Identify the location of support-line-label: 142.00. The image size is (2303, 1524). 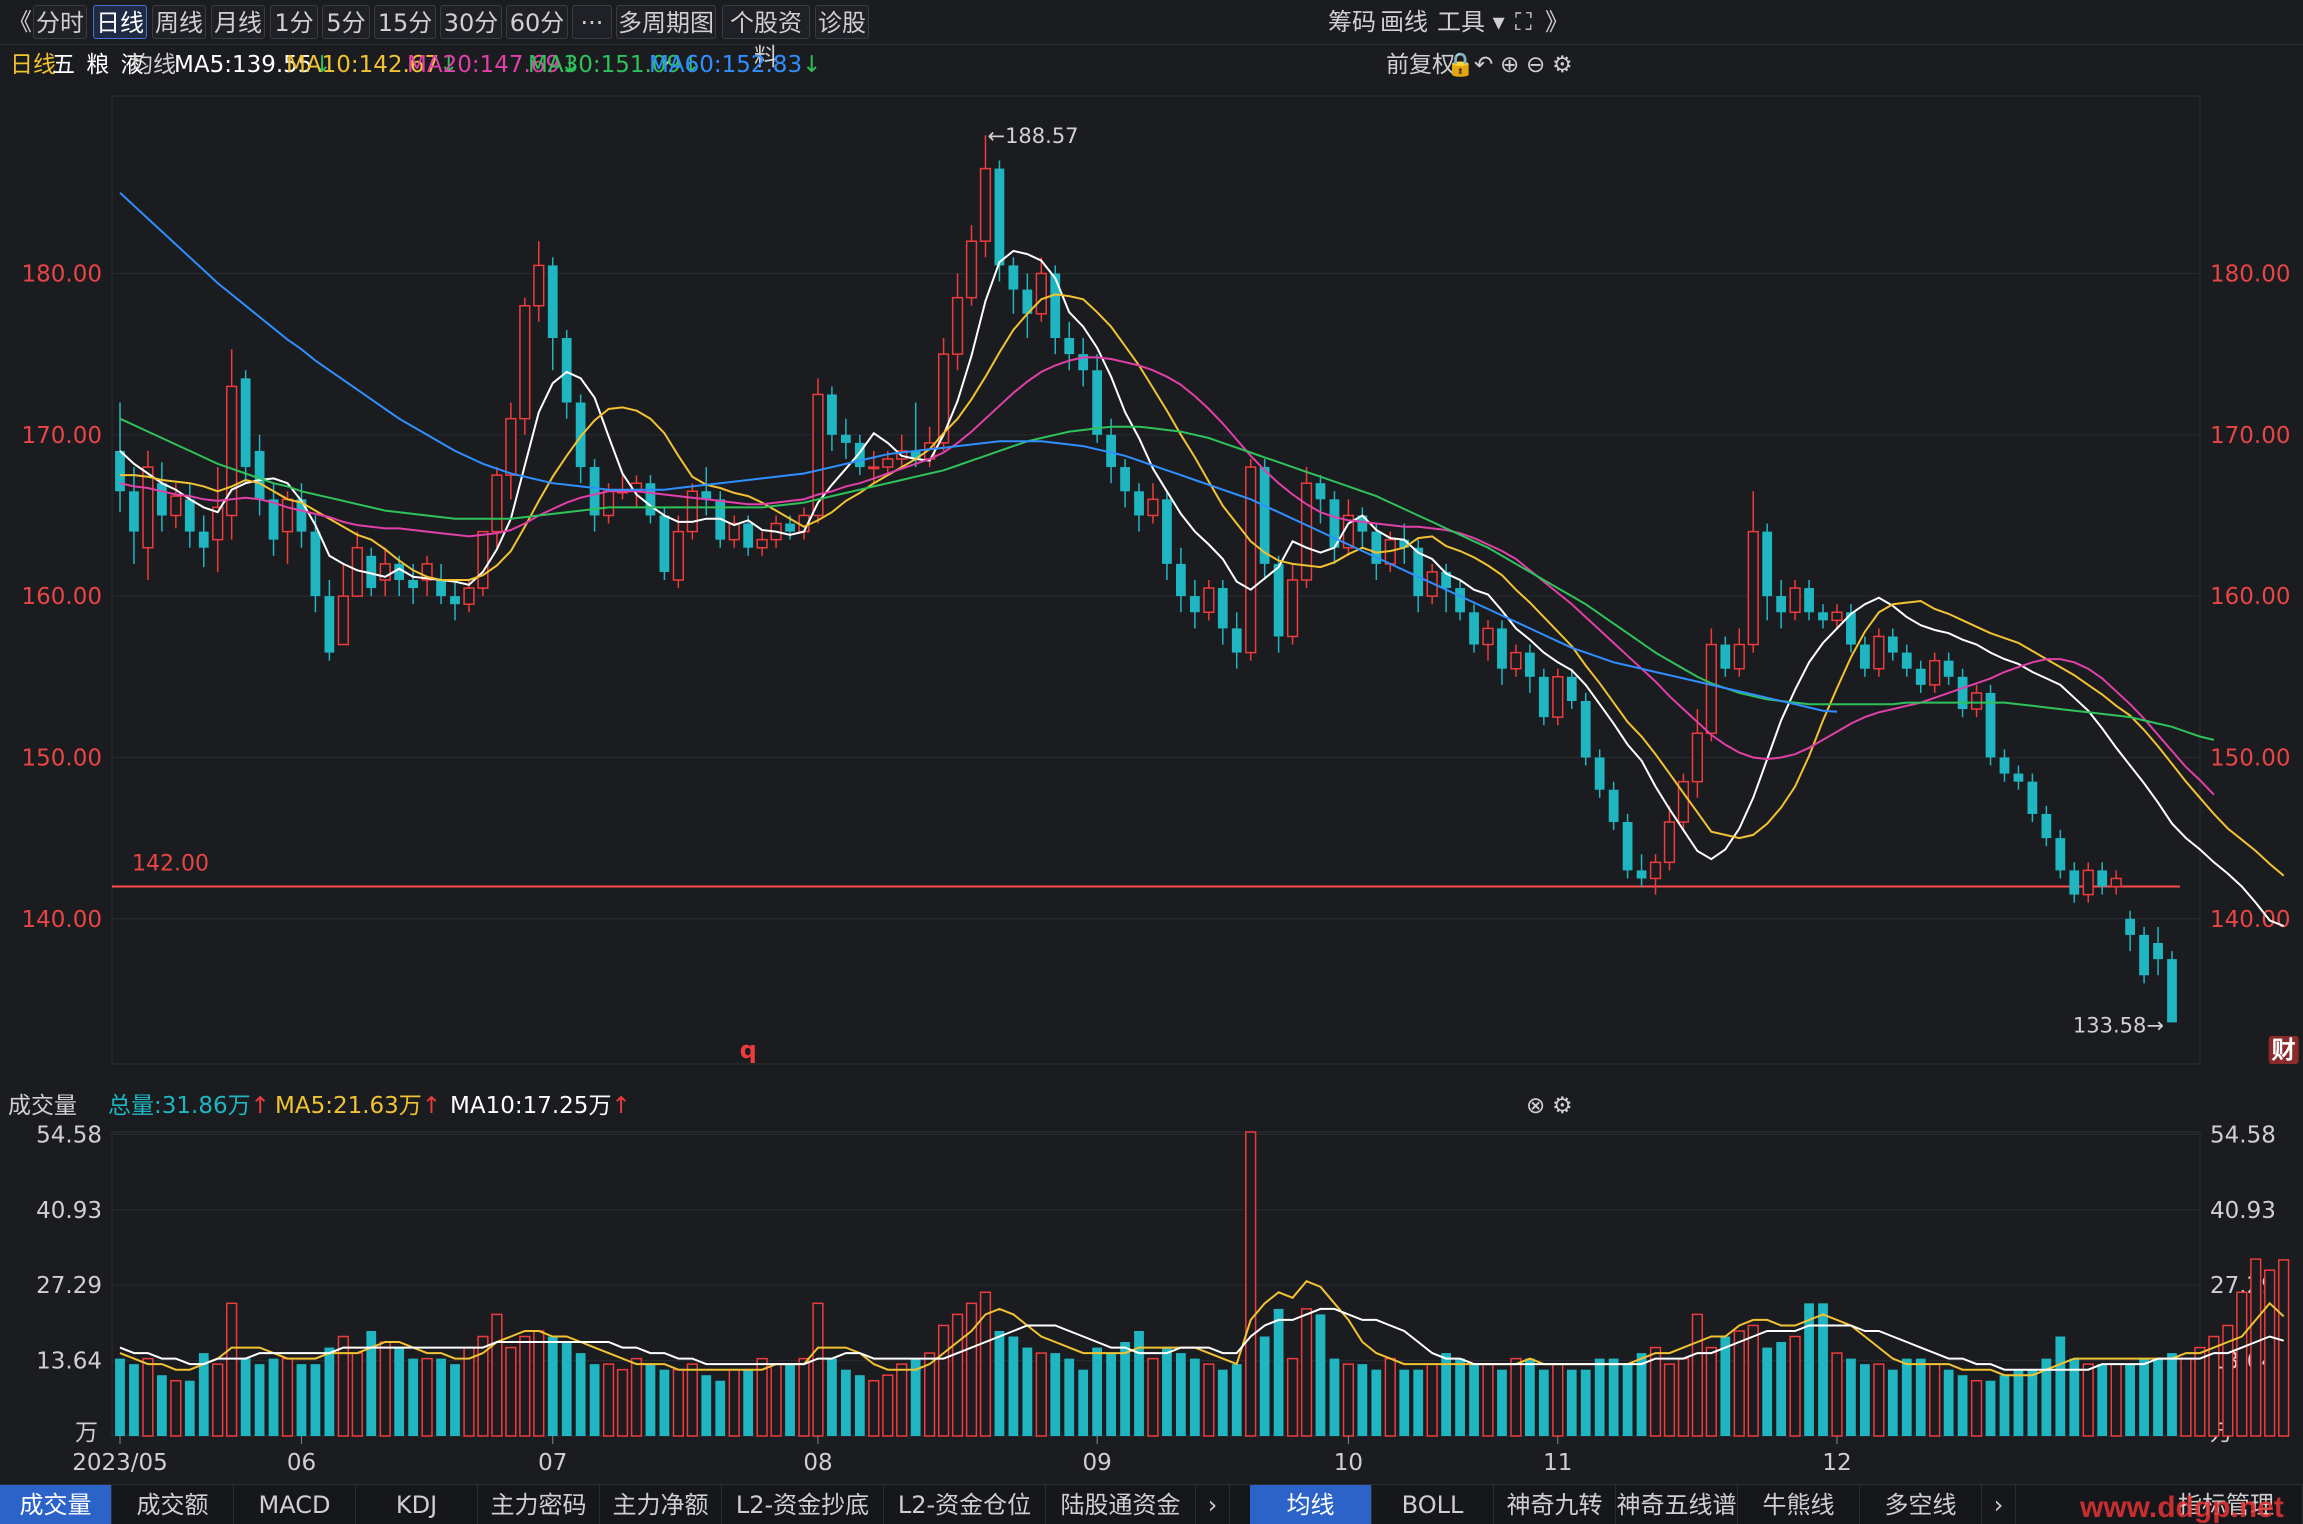
(170, 864).